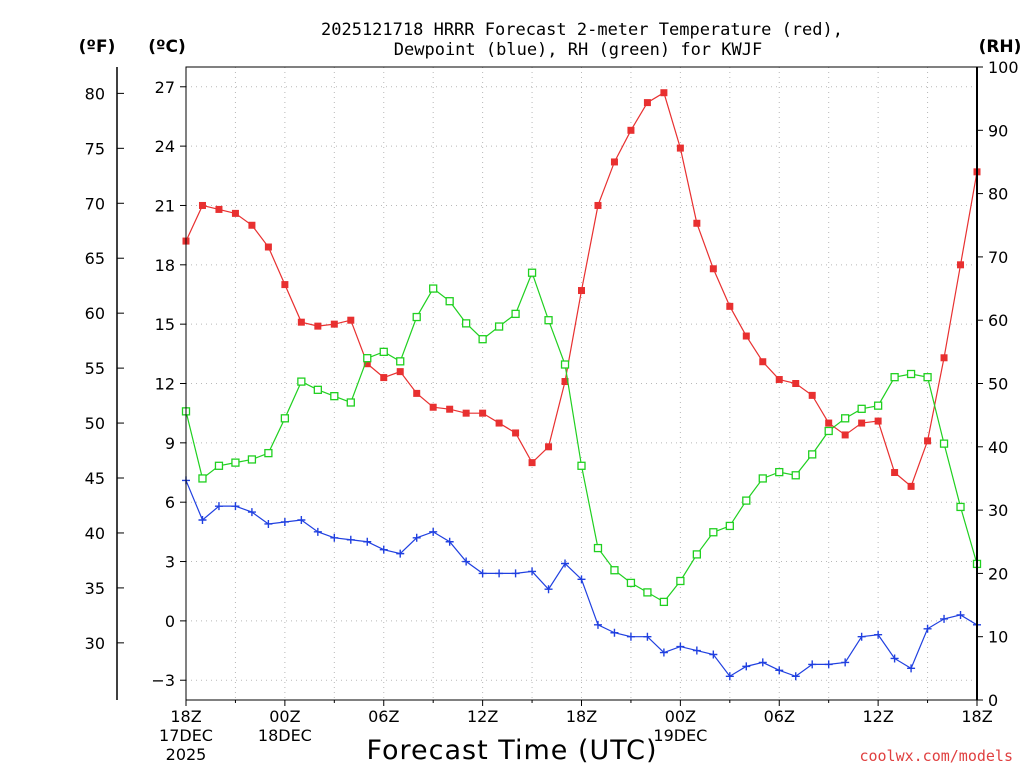  Describe the element at coordinates (95, 588) in the screenshot. I see `fahrenheit-tick-label: 35` at that location.